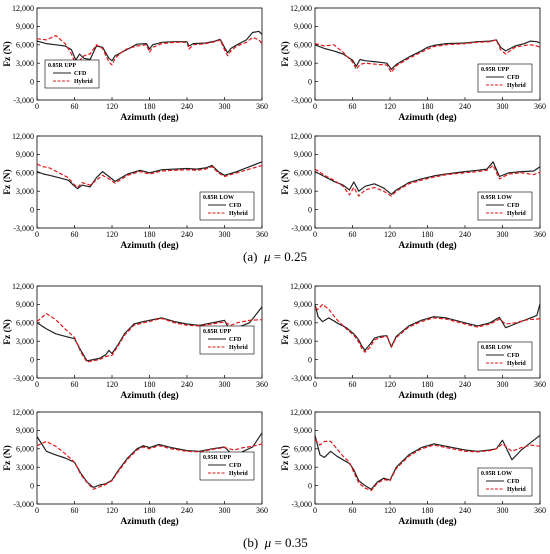 The width and height of the screenshot is (550, 554). What do you see at coordinates (251, 542) in the screenshot?
I see `caption-b-letter: (b)` at bounding box center [251, 542].